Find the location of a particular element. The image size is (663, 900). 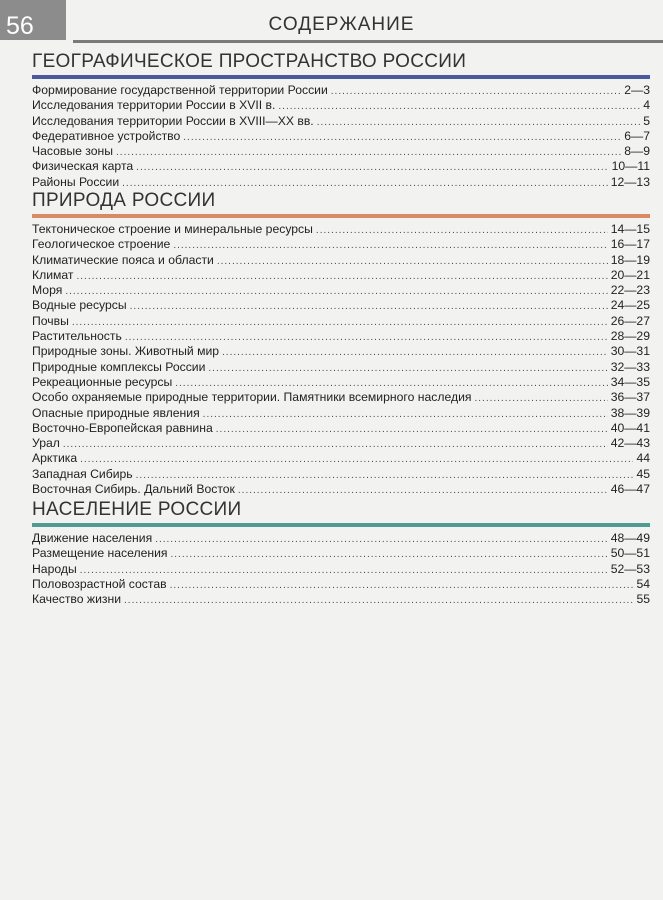

entry-pages: 20—21 is located at coordinates (630, 274).